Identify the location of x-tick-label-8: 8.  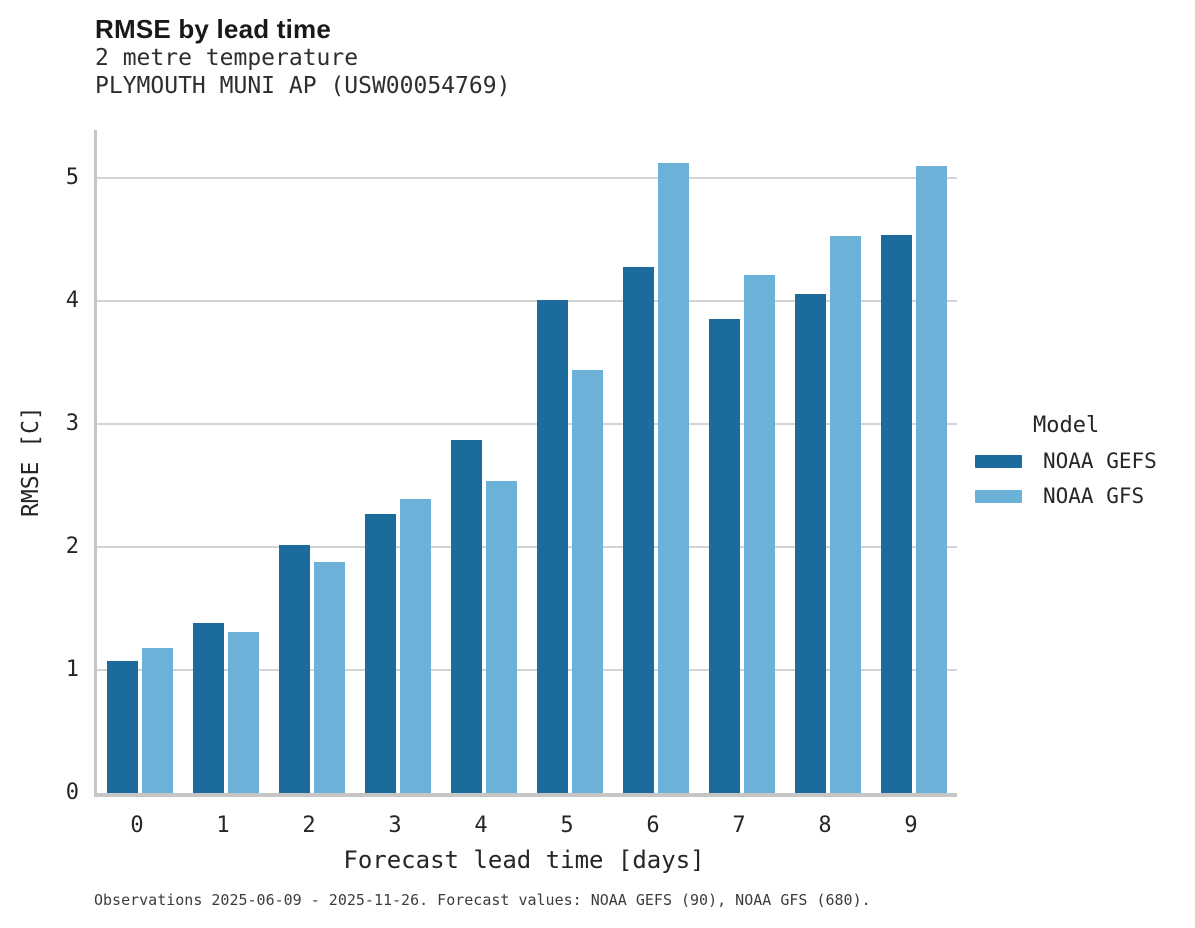
(825, 825).